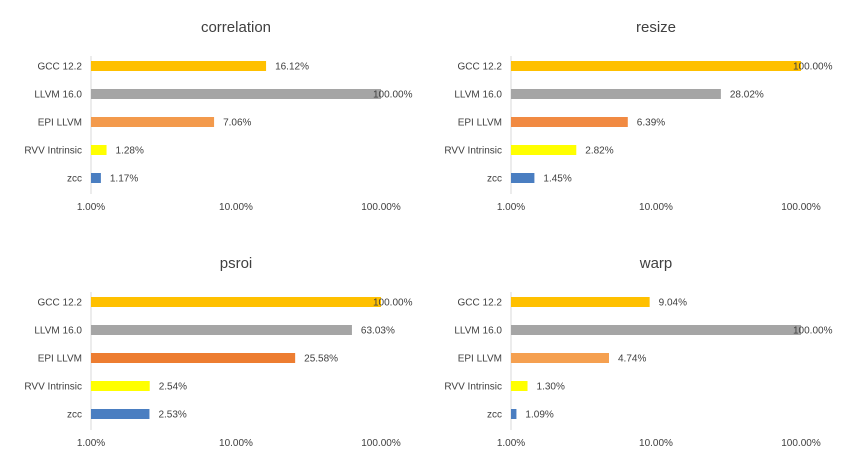 This screenshot has height=472, width=863. Describe the element at coordinates (551, 387) in the screenshot. I see `data-label: 1.30%` at that location.